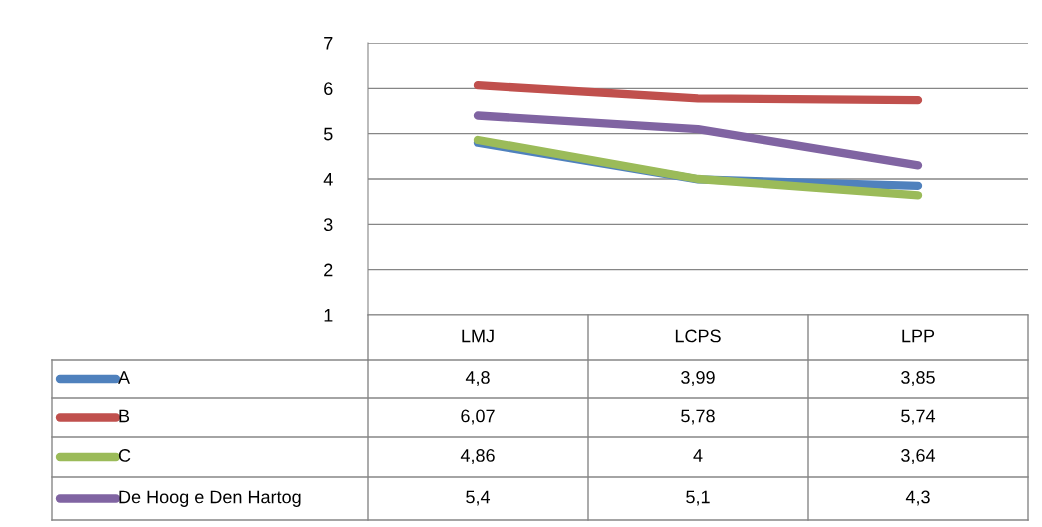 Image resolution: width=1042 pixels, height=527 pixels. Describe the element at coordinates (918, 378) in the screenshot. I see `data-label: 3,85` at that location.